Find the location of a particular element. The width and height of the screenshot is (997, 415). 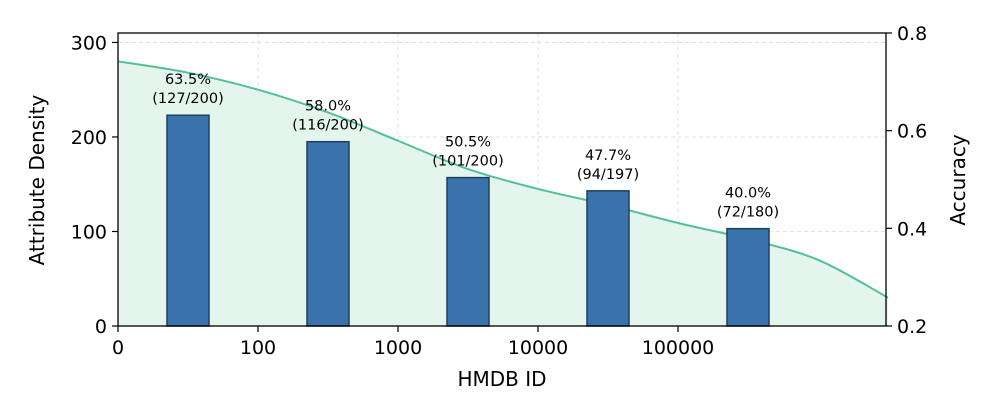

y-left-axis-title: Attribute Density is located at coordinates (37, 179).